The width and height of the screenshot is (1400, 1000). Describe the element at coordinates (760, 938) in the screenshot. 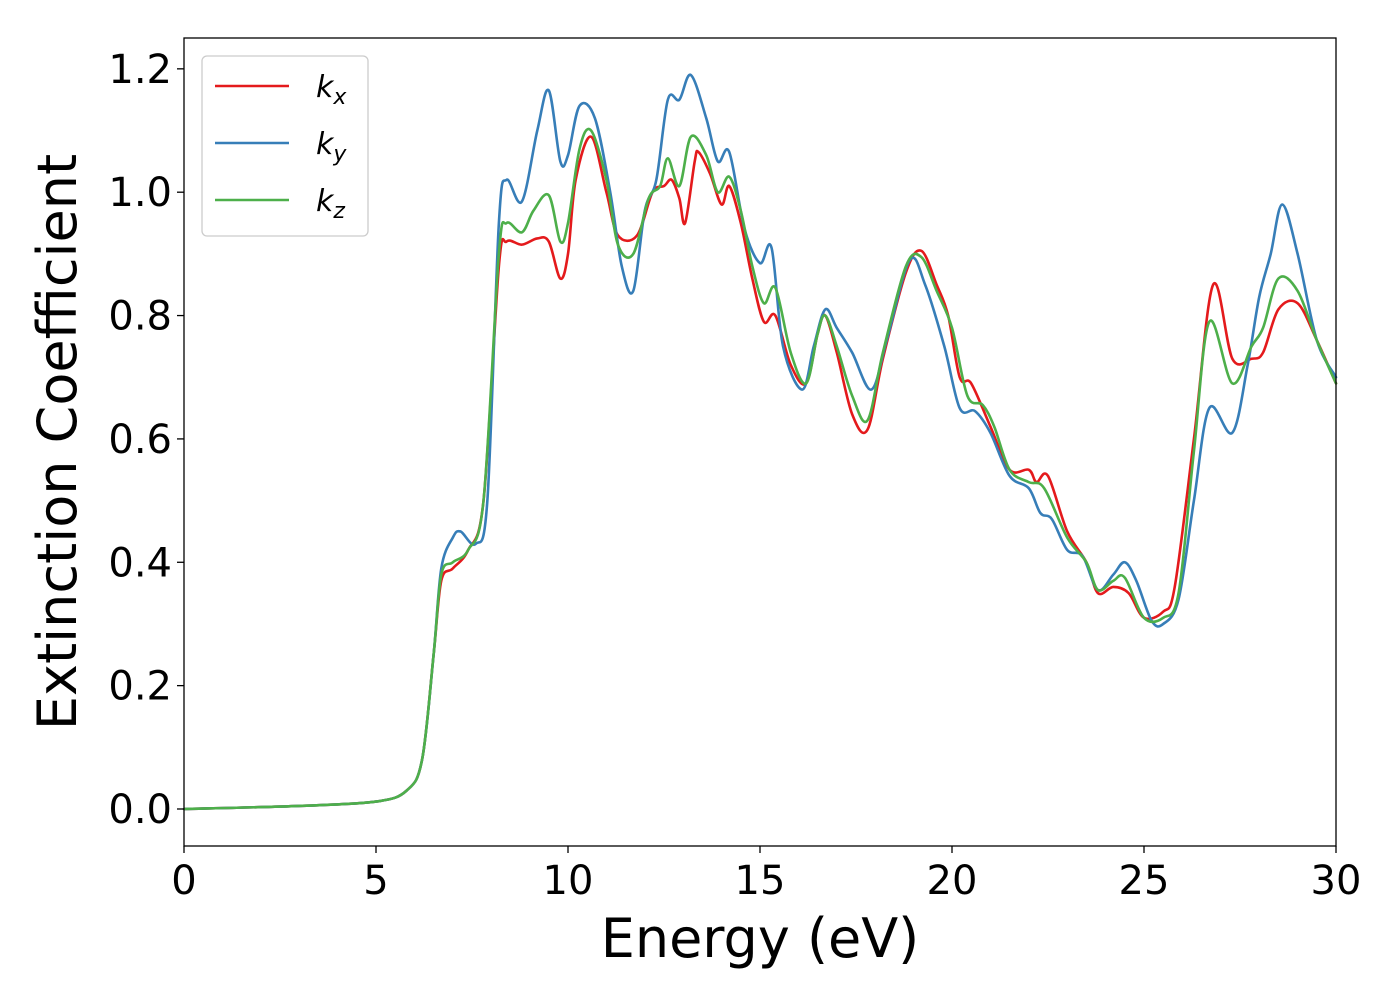

I see `x-axis-title: Energy (eV)` at that location.